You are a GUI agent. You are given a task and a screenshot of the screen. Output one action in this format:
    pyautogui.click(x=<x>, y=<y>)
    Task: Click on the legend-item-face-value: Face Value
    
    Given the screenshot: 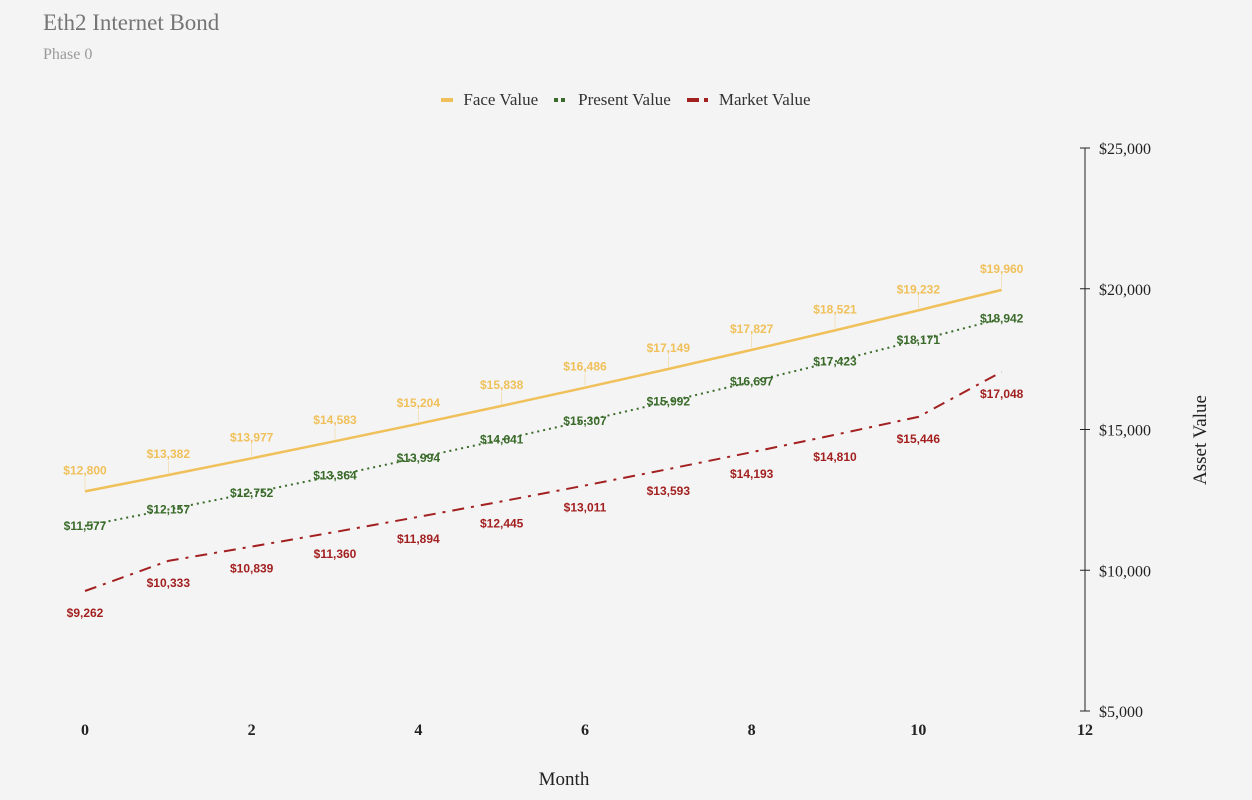 What is the action you would take?
    pyautogui.click(x=489, y=100)
    